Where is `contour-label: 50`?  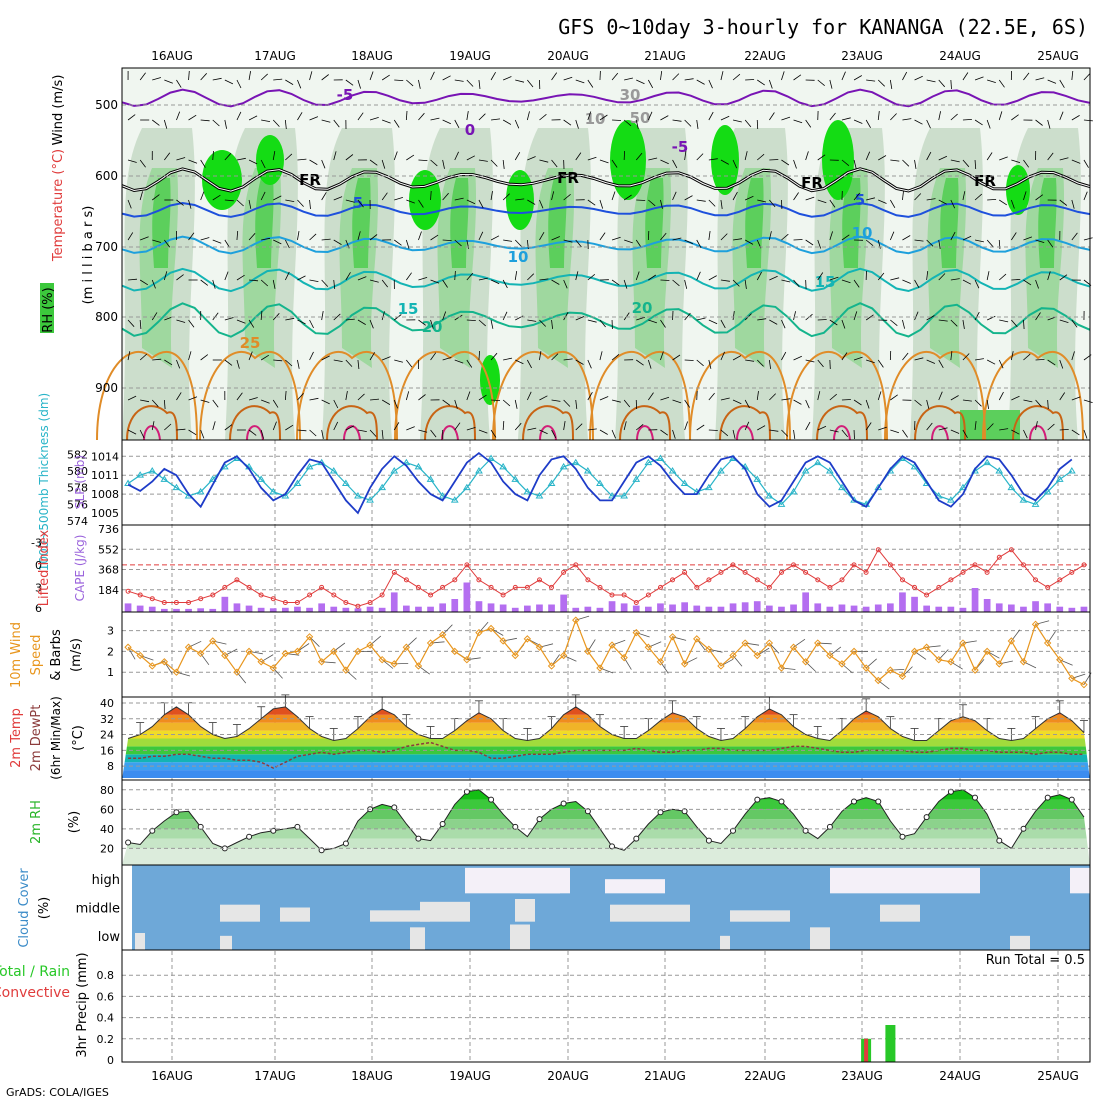
contour-label: 50 is located at coordinates (640, 118).